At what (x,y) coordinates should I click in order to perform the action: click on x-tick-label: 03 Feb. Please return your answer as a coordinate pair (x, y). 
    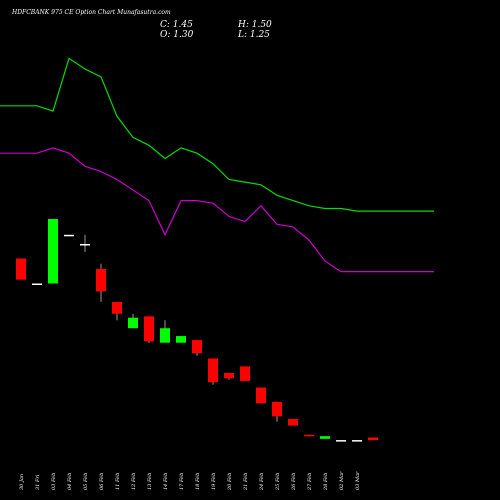
    Looking at the image, I should click on (54, 481).